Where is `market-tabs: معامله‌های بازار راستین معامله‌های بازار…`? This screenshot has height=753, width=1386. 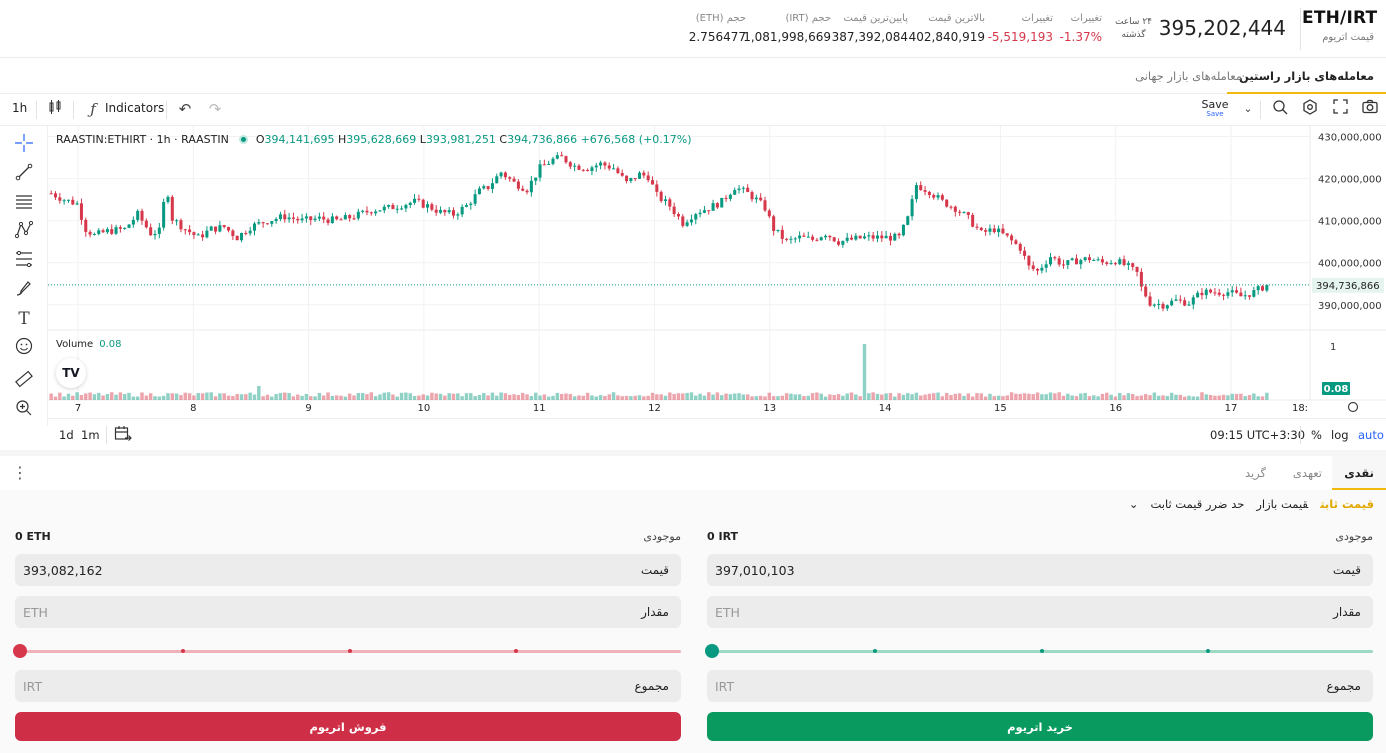
market-tabs: معامله‌های بازار راستین معامله‌های بازار… is located at coordinates (693, 76).